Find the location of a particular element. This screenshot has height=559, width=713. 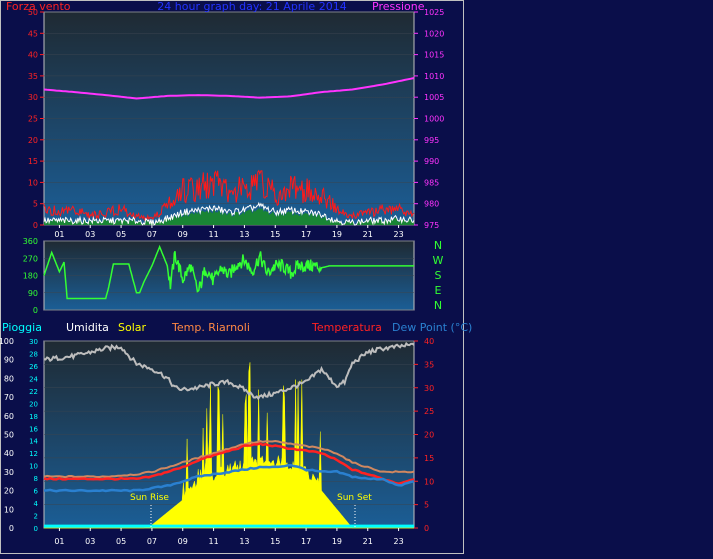

wind-avg-line is located at coordinates (229, 213).